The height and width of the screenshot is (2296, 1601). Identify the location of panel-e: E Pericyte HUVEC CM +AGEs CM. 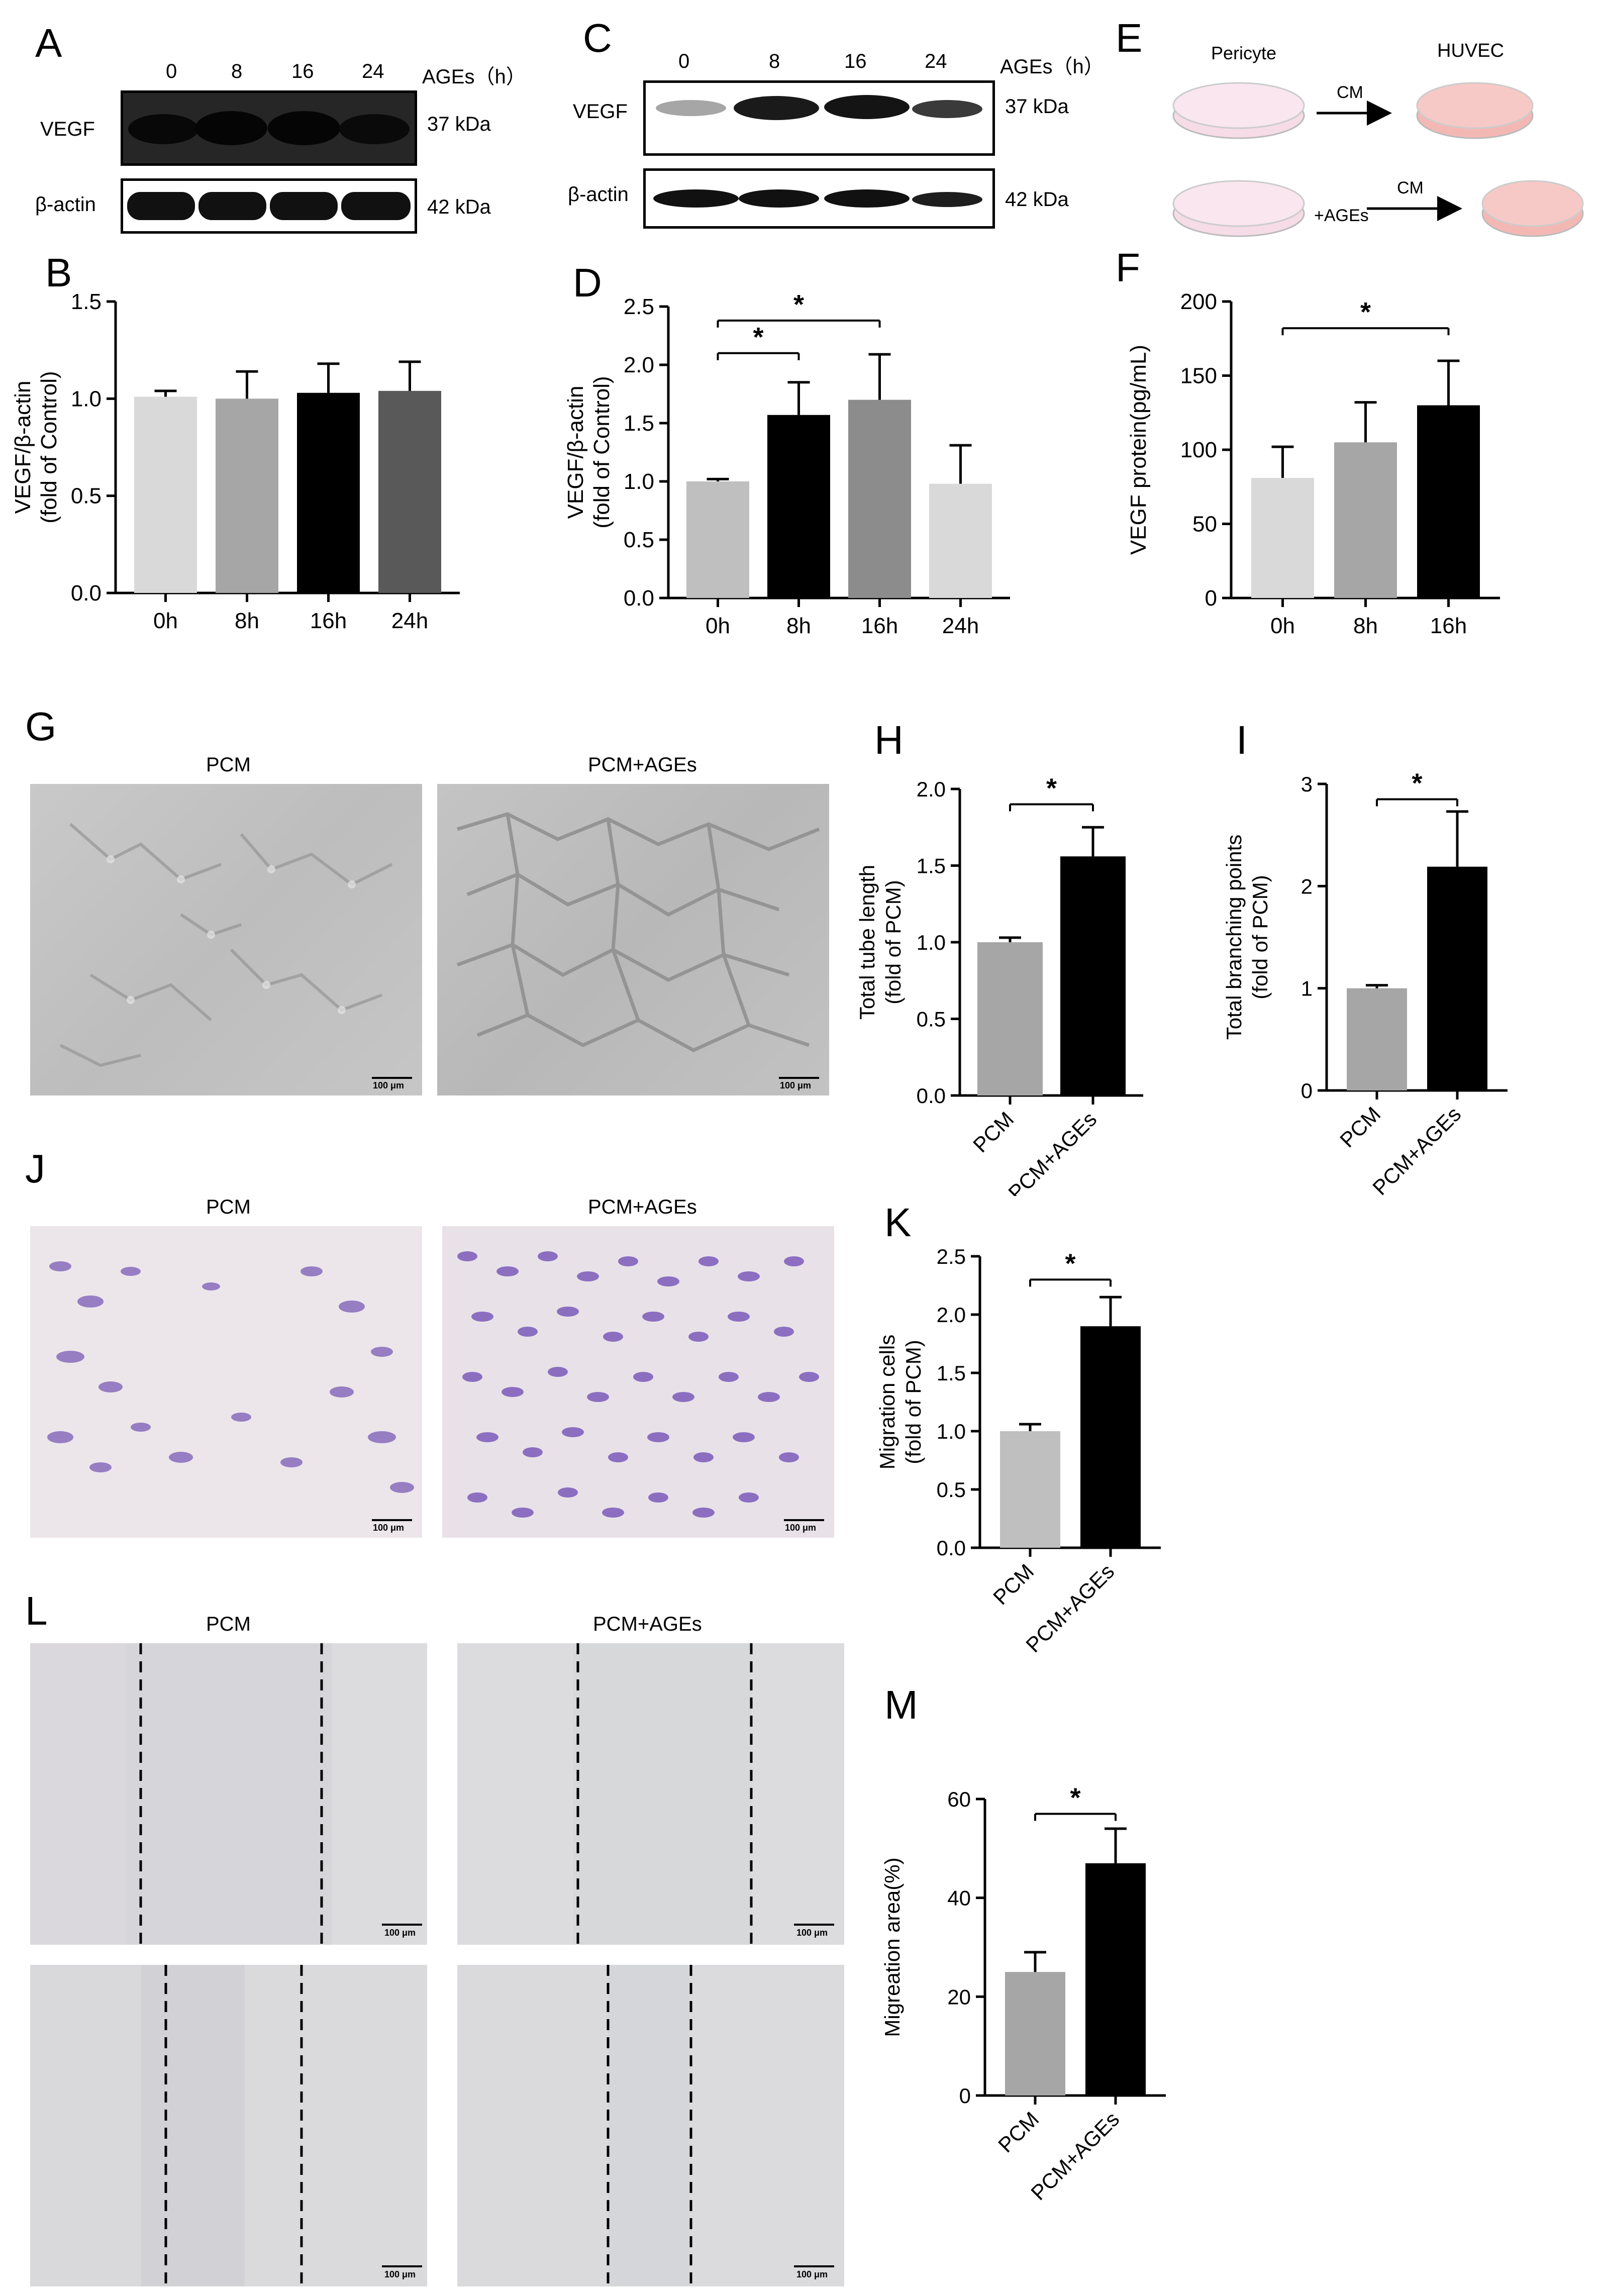
(1352, 130).